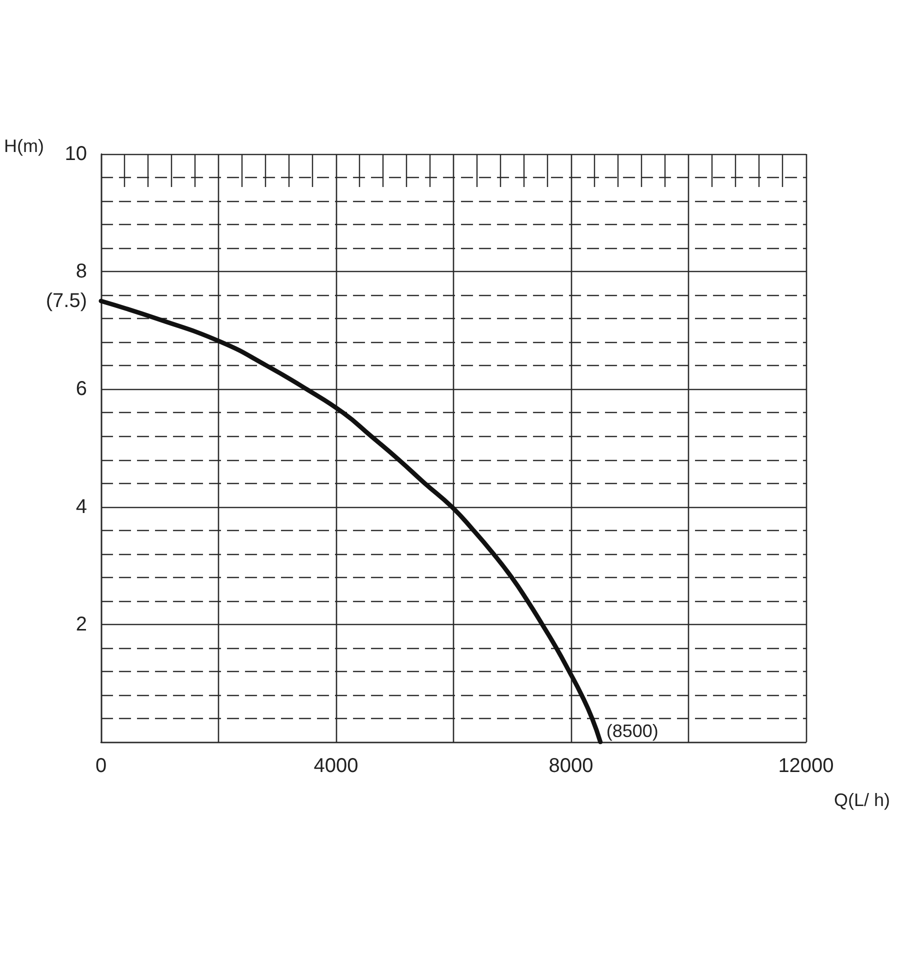  Describe the element at coordinates (336, 766) in the screenshot. I see `x-tick-label: 4000` at that location.